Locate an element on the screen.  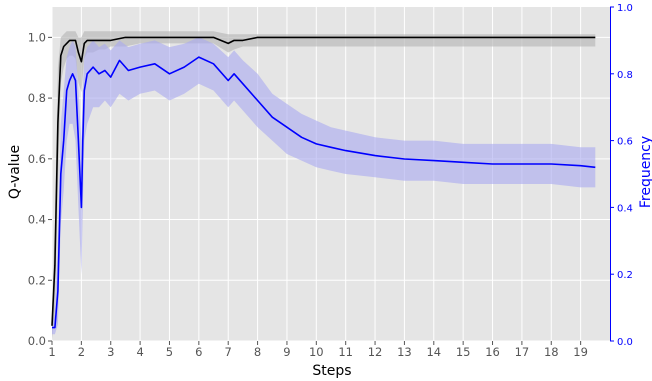
x-tick-label: 6 is located at coordinates (198, 352).